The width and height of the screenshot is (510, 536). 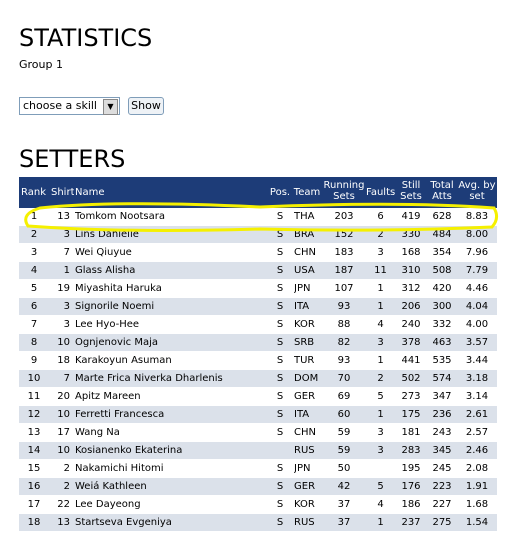 I want to click on table-cell: 22, so click(x=63, y=504).